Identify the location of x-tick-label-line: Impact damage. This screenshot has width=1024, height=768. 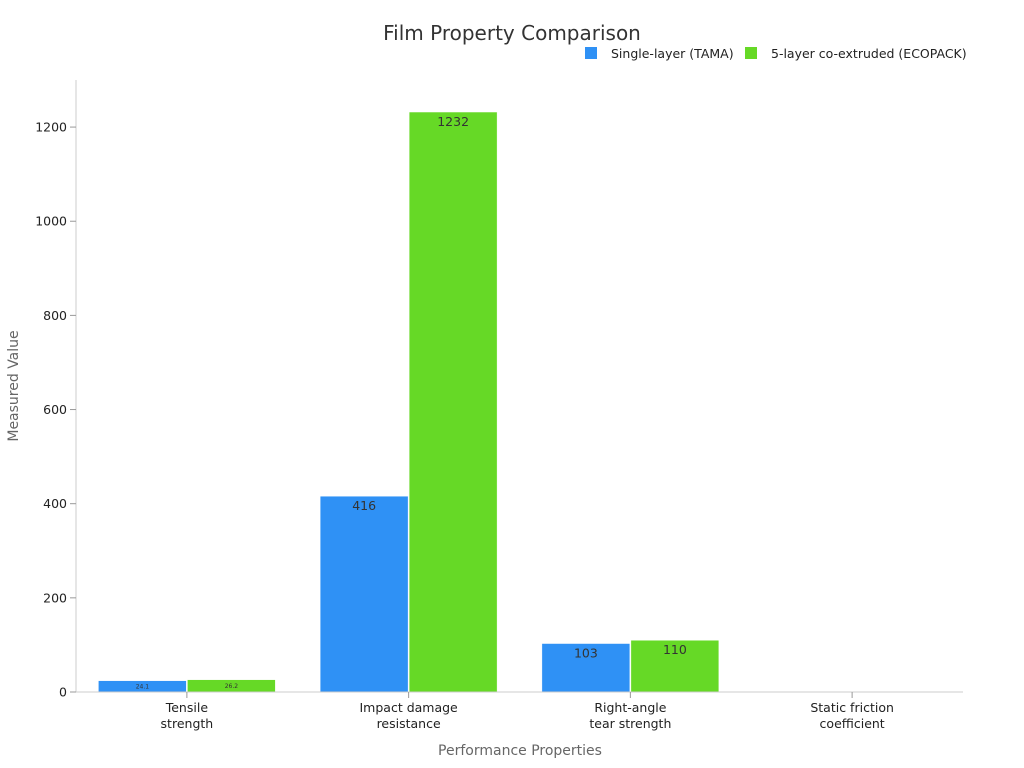
(408, 707).